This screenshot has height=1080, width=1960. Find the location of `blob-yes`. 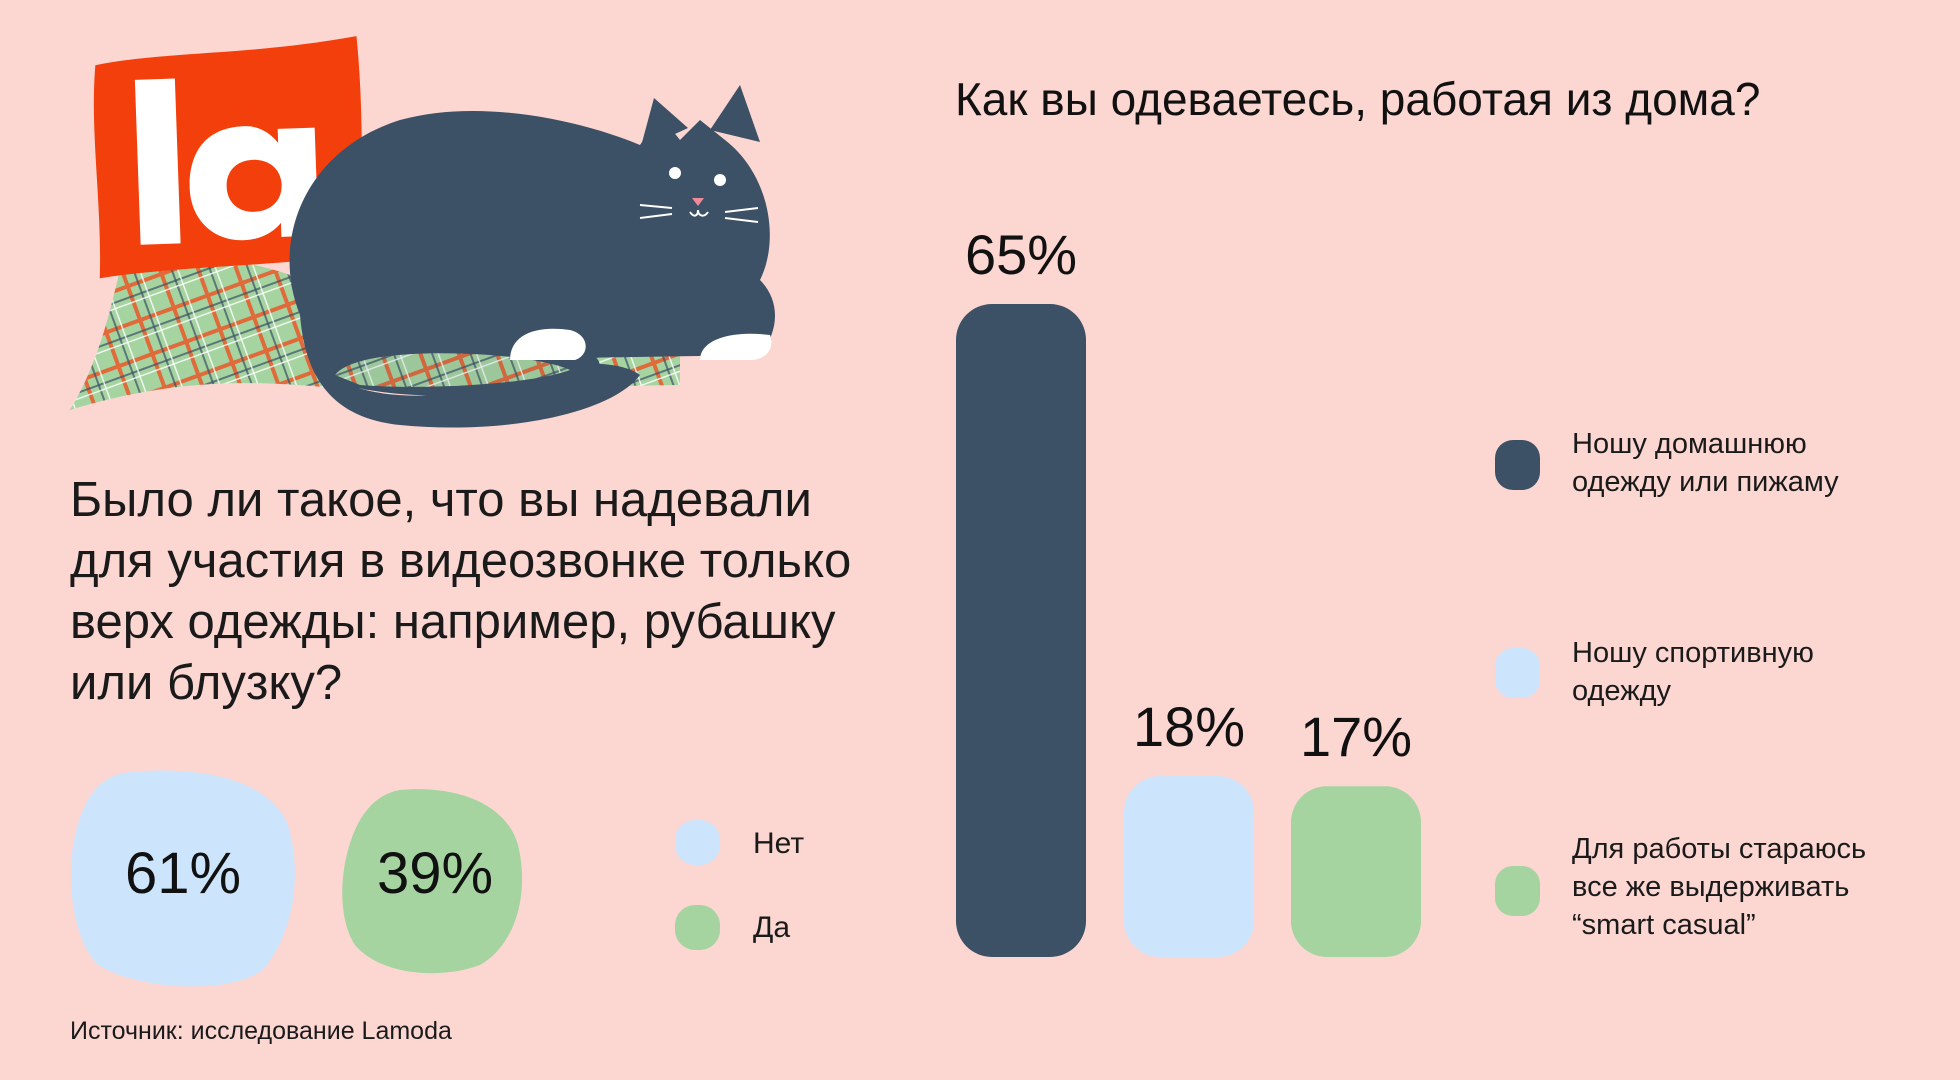

blob-yes is located at coordinates (432, 881).